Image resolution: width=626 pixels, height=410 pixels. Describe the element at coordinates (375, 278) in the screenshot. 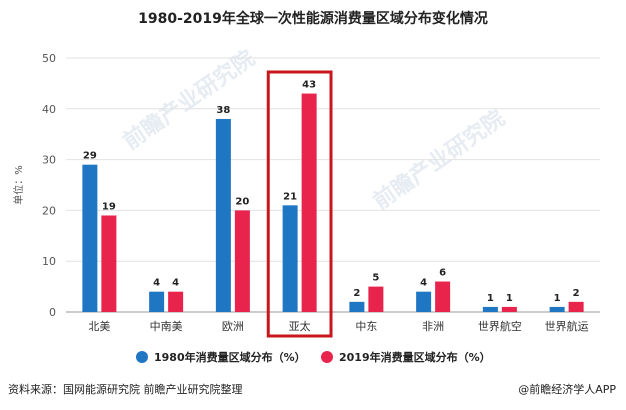

I see `data-label: 5` at that location.